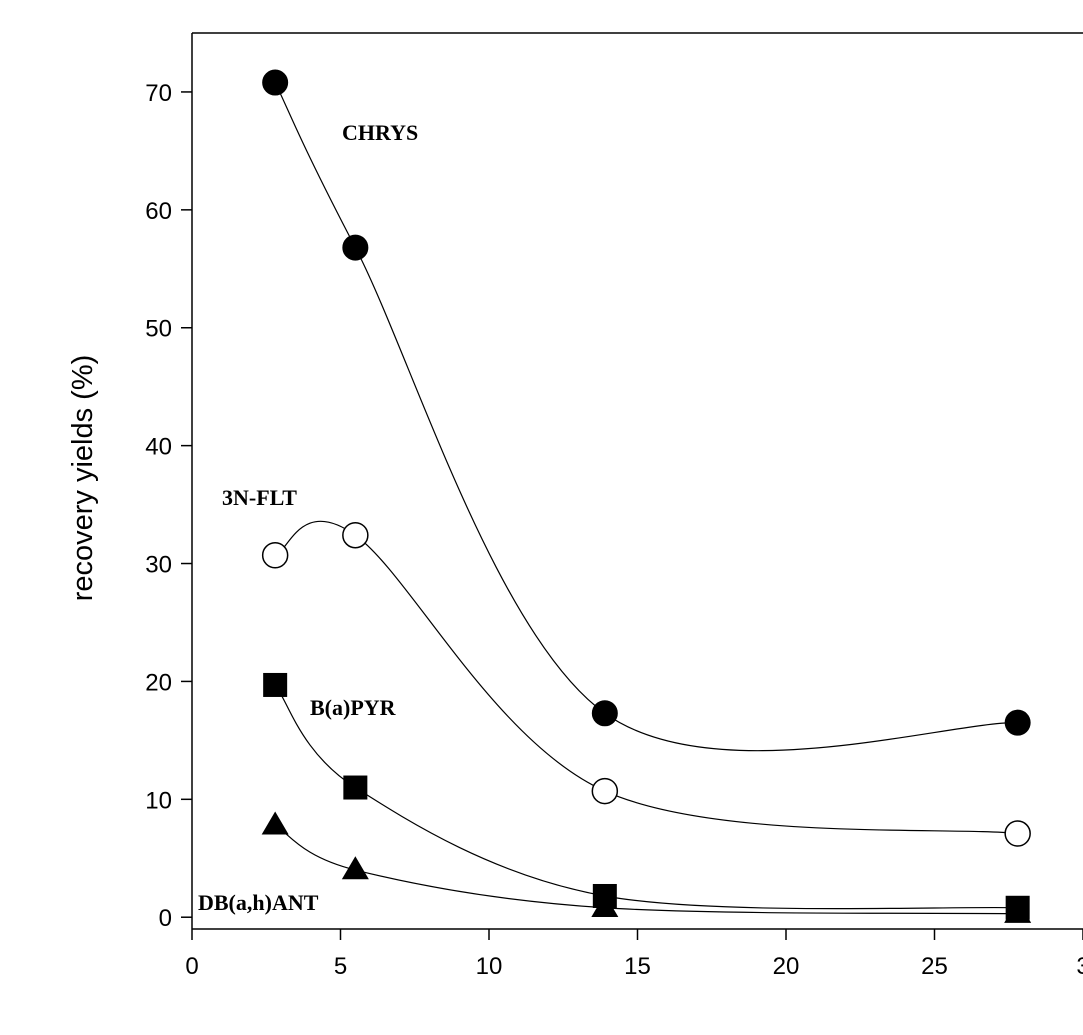 The height and width of the screenshot is (1035, 1083). What do you see at coordinates (158, 447) in the screenshot?
I see `y-tick-label: 40` at bounding box center [158, 447].